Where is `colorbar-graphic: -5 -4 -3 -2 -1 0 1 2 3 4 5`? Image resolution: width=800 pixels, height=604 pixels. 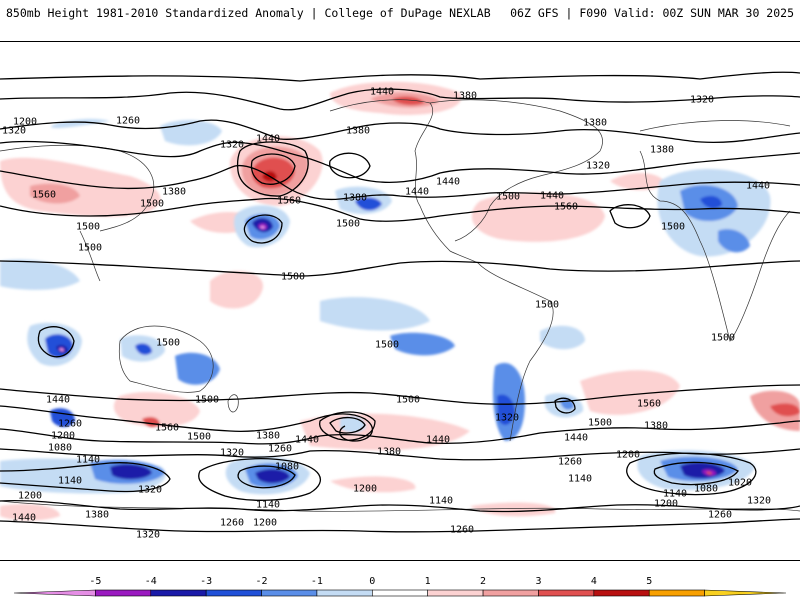
colorbar-graphic: -5 -4 -3 -2 -1 0 1 2 3 4 5 is located at coordinates (400, 586).